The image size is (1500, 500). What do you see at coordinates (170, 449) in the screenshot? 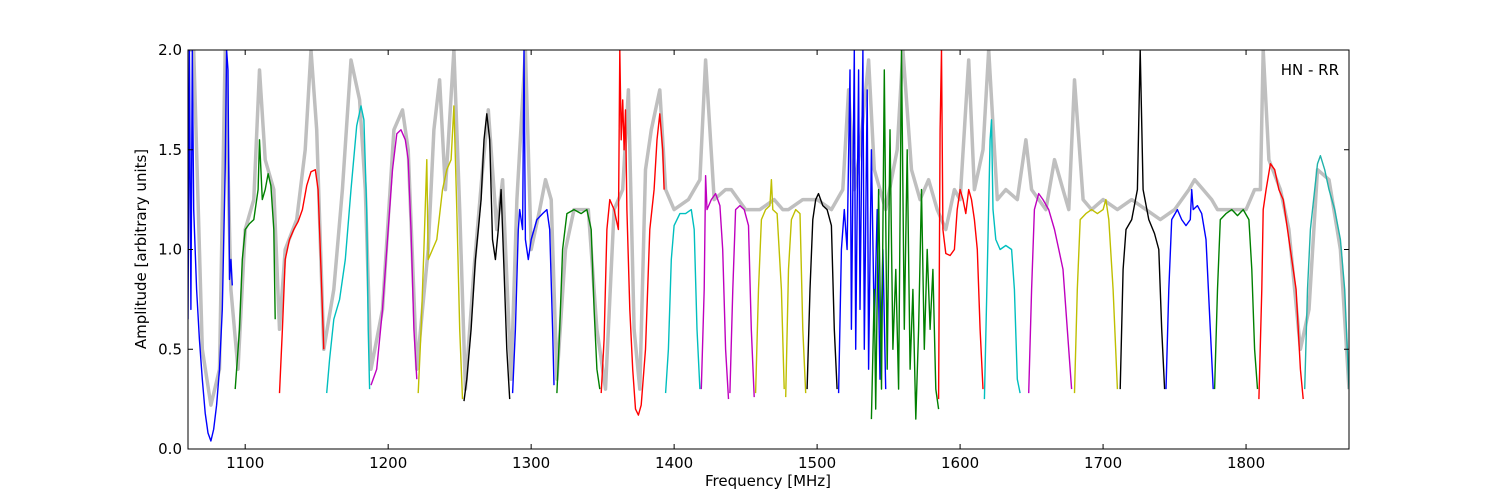
I see `y-tick-label: 0.0` at bounding box center [170, 449].